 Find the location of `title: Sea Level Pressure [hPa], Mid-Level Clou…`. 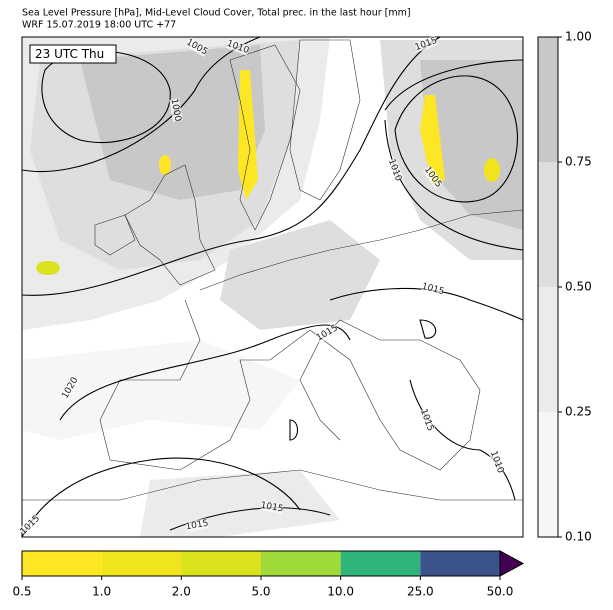

title: Sea Level Pressure [hPa], Mid-Level Clou… is located at coordinates (216, 13).